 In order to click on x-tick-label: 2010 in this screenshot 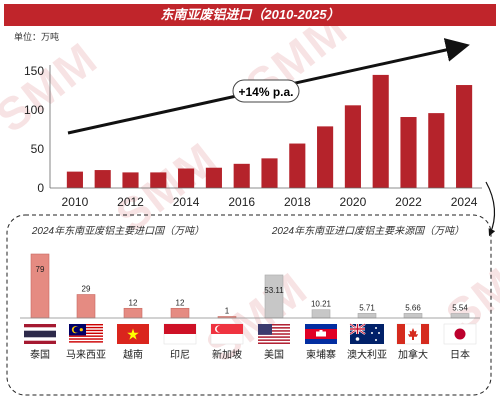, I will do `click(75, 202)`.